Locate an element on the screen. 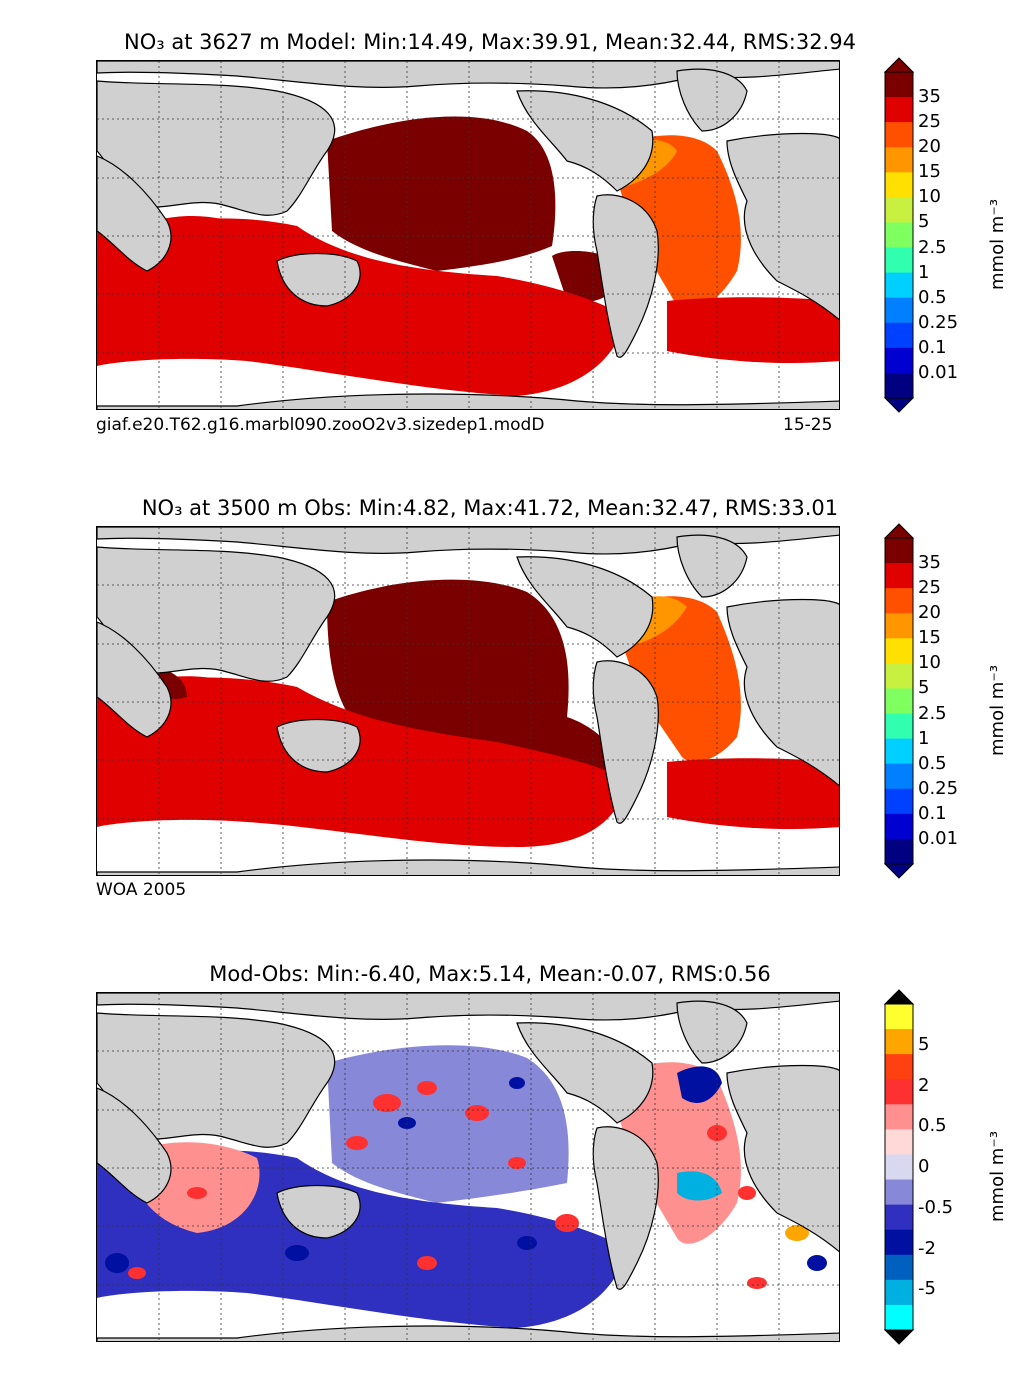  colorbar-tick-label: -5 is located at coordinates (927, 1289).